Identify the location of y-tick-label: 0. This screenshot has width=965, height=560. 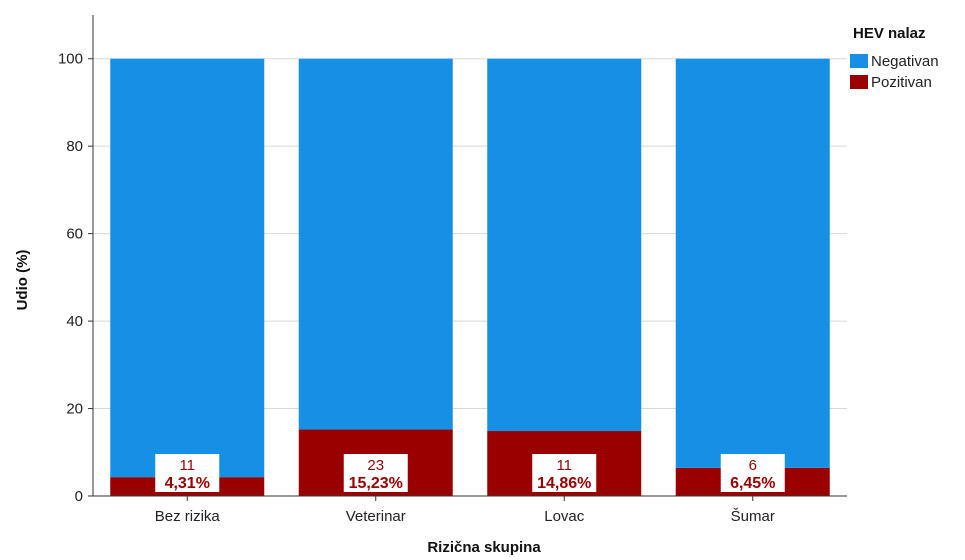
(79, 496).